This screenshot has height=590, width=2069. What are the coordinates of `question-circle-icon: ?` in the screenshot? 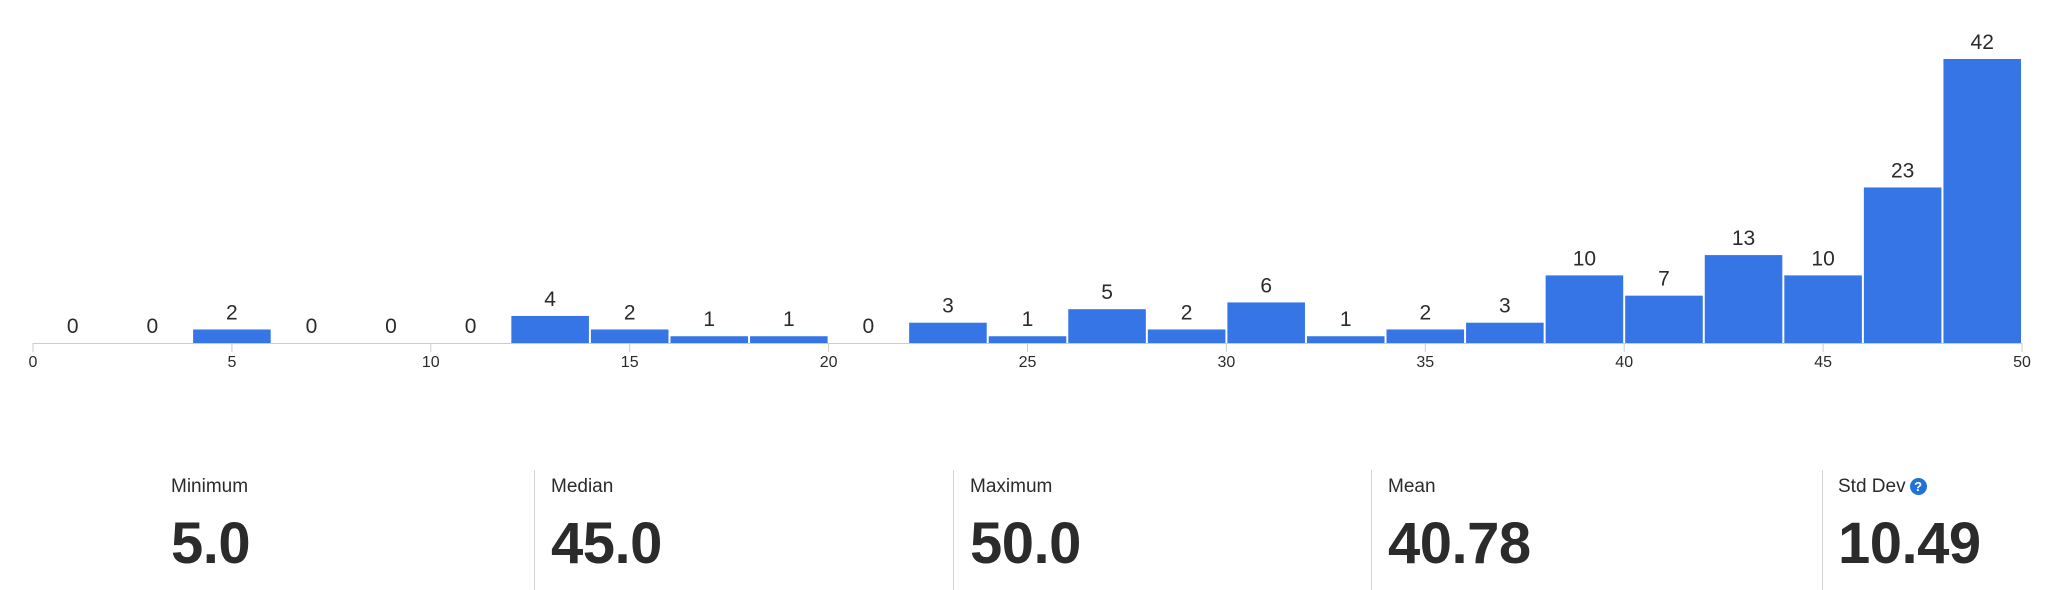 It's located at (1918, 486).